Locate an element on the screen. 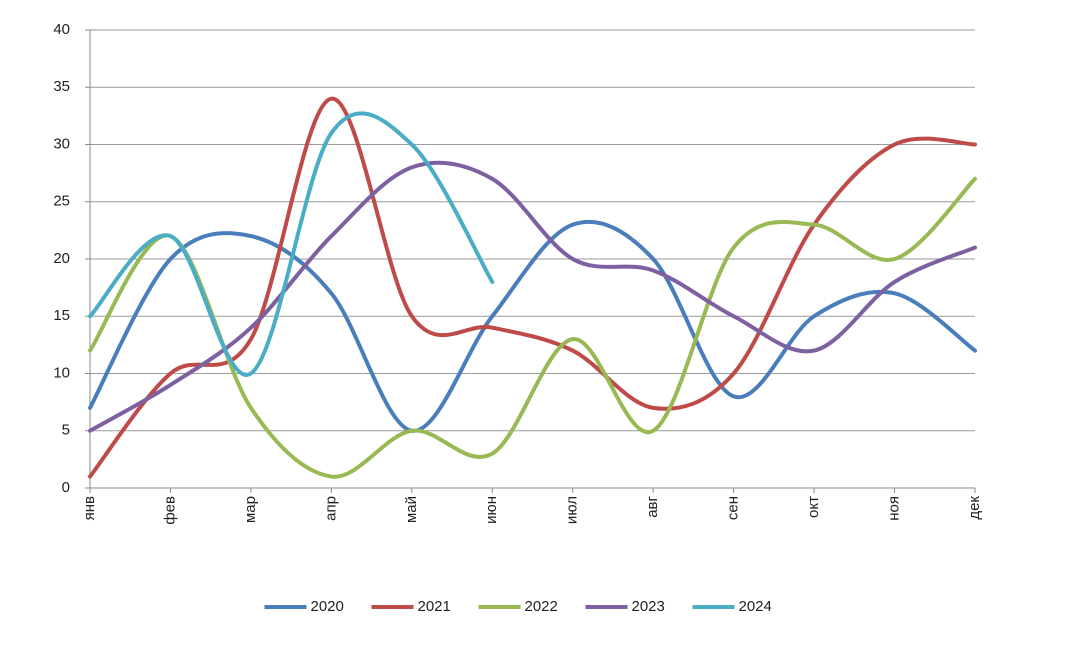 This screenshot has height=645, width=1065. y-tick-label: 20 is located at coordinates (61, 258).